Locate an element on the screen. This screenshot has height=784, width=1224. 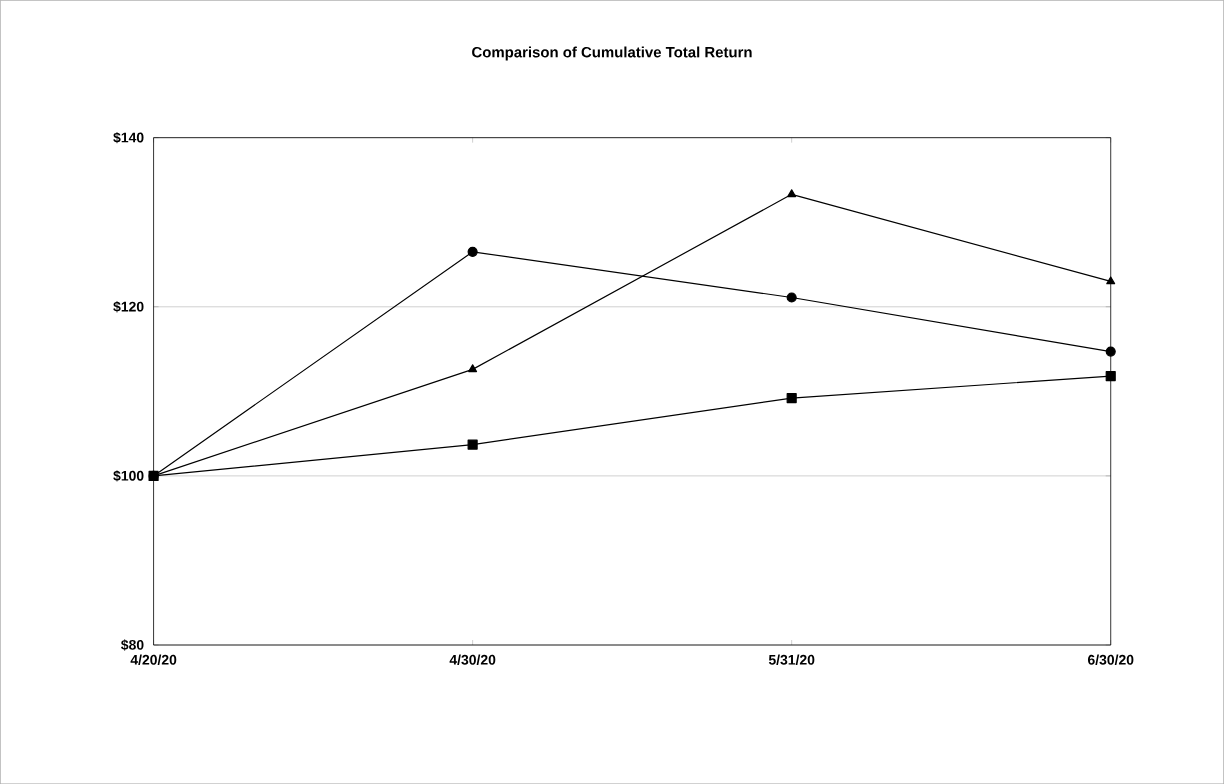
x-tick-label: 5/31/20 is located at coordinates (791, 659).